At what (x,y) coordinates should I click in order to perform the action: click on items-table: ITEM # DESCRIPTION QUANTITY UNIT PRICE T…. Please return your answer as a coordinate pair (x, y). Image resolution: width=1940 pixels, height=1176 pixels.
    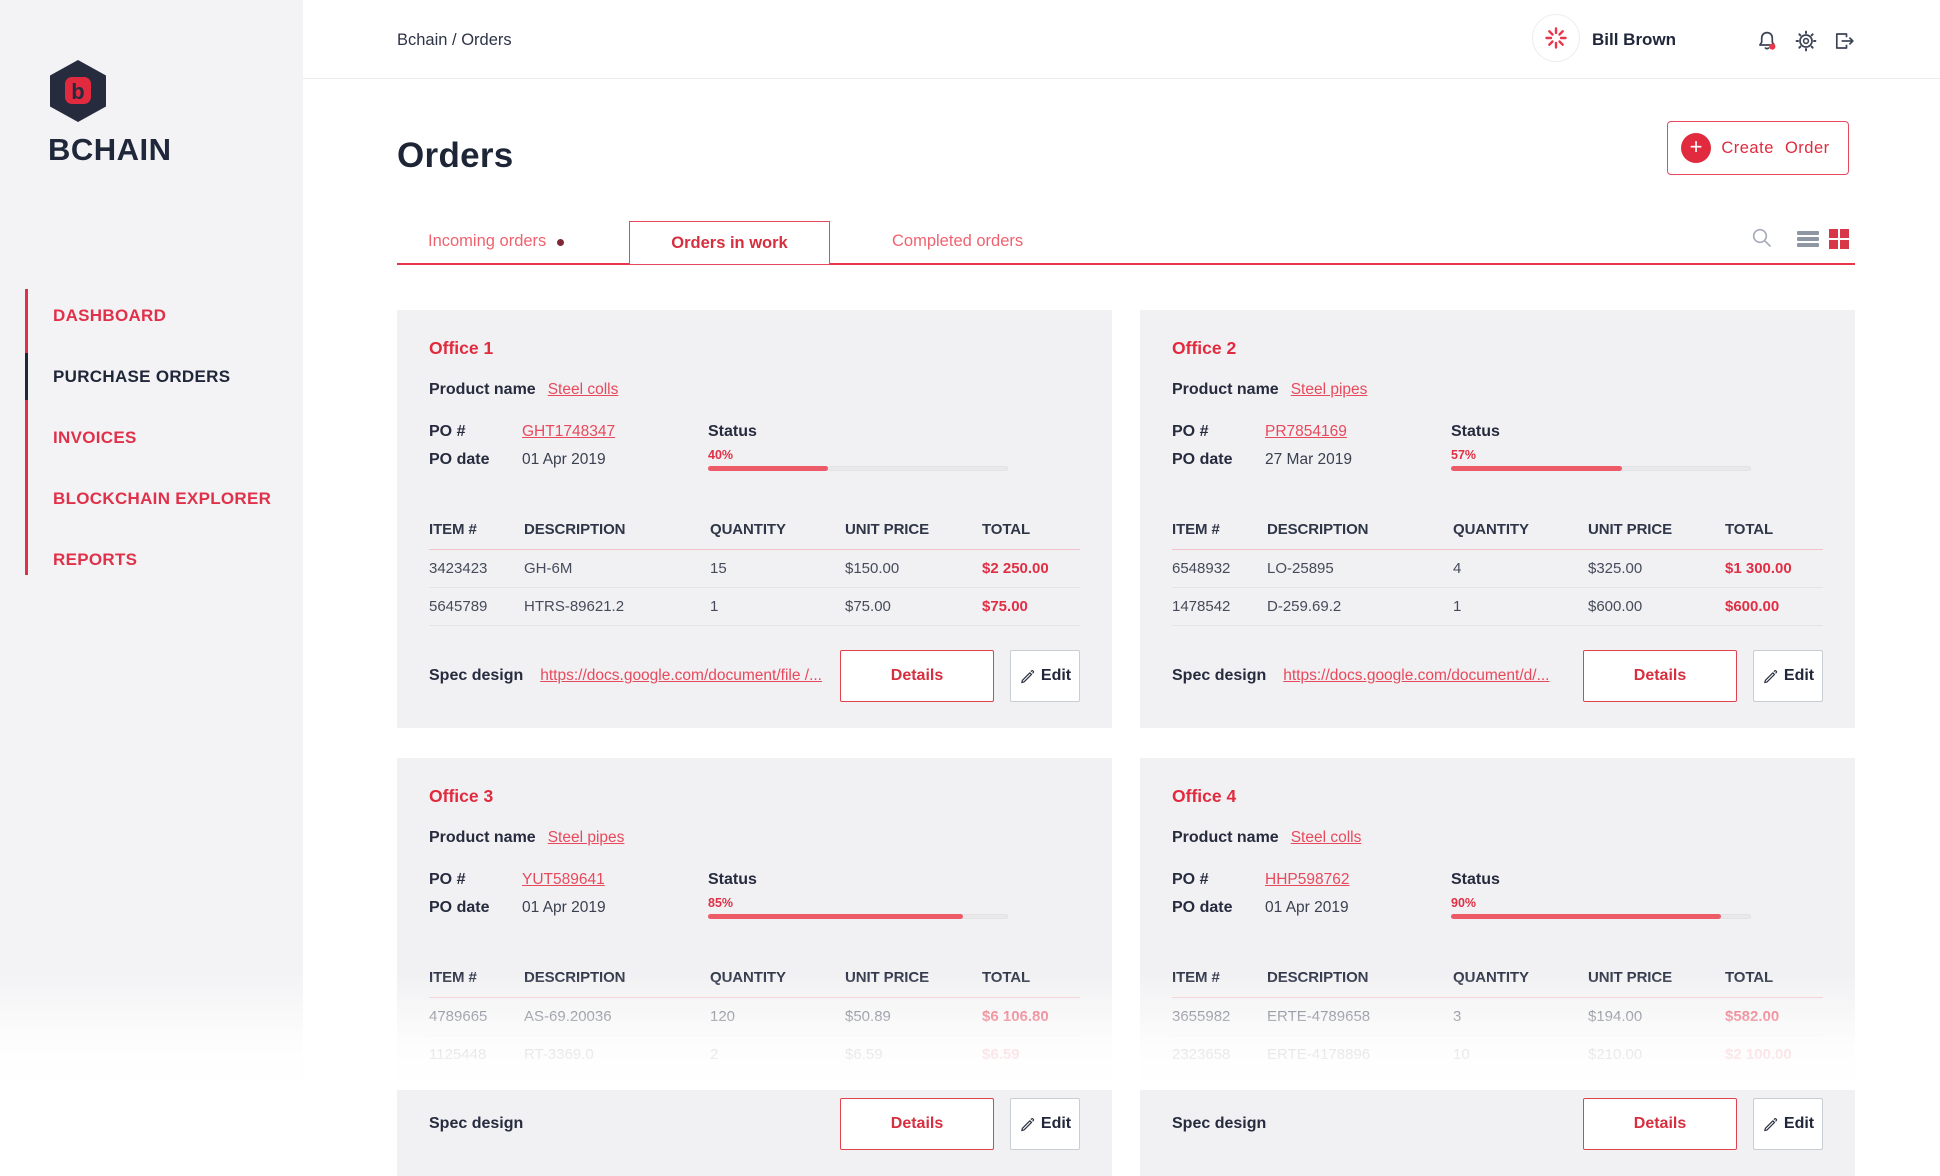
    Looking at the image, I should click on (754, 1021).